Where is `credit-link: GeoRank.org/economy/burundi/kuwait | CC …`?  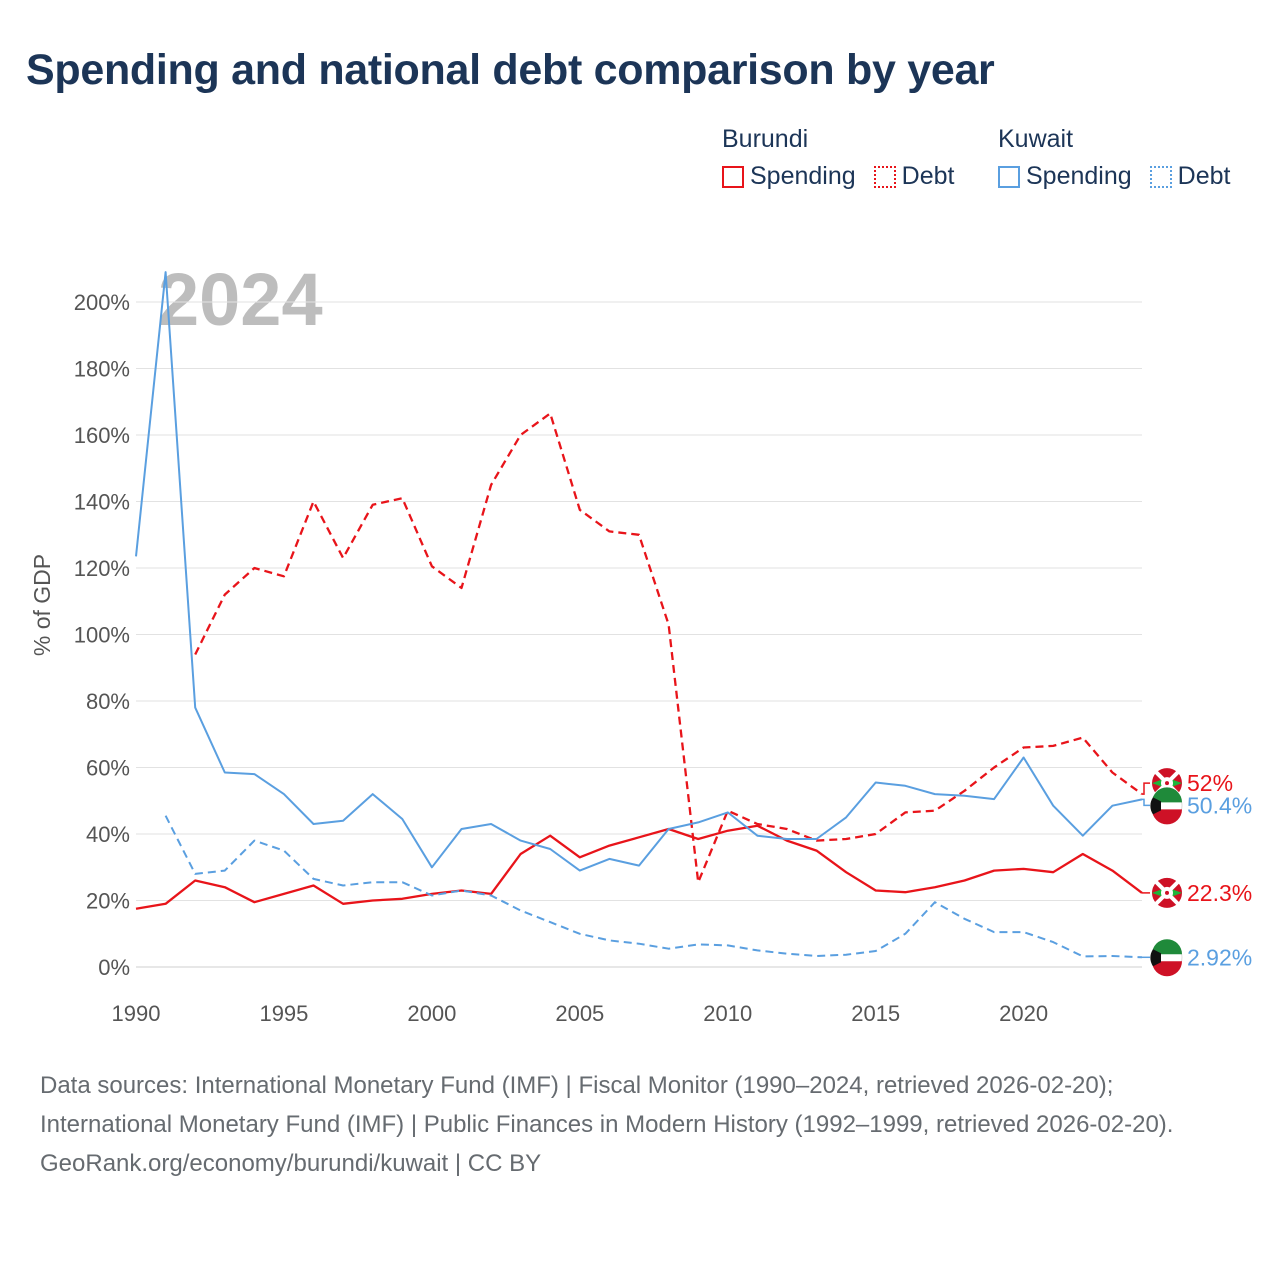 credit-link: GeoRank.org/economy/burundi/kuwait | CC … is located at coordinates (291, 1163).